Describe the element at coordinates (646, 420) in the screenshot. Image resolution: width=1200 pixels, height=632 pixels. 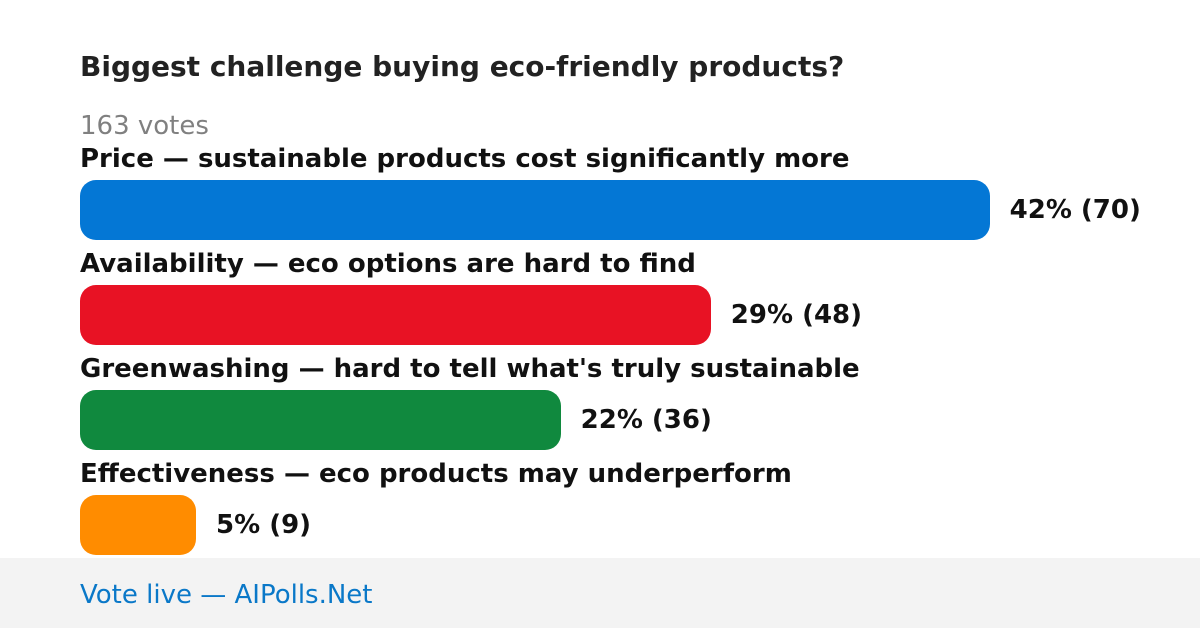
I see `result-value: 22% (36)` at that location.